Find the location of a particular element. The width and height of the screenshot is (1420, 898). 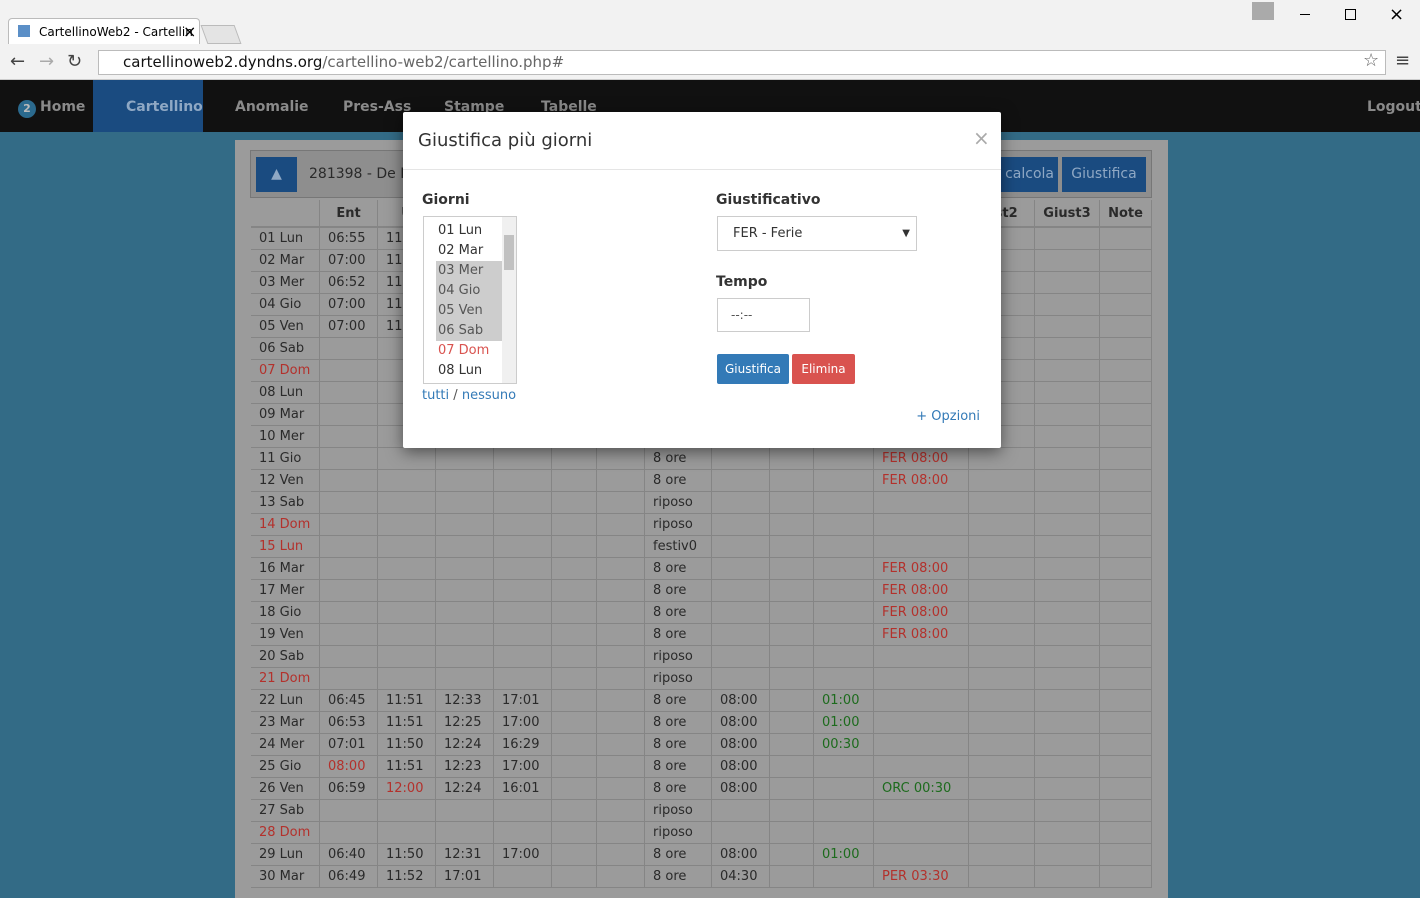

user-icon is located at coordinates (1263, 11).